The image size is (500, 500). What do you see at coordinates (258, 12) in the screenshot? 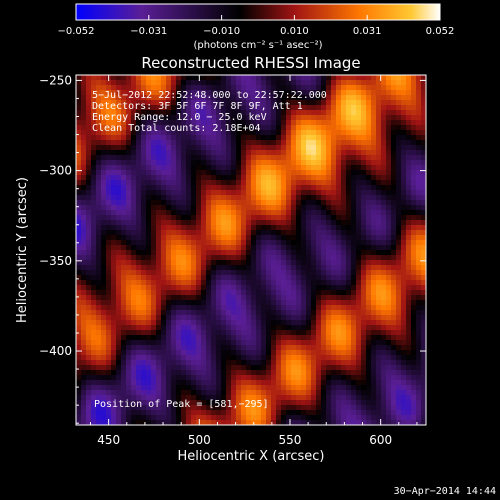
I see `colorbar` at bounding box center [258, 12].